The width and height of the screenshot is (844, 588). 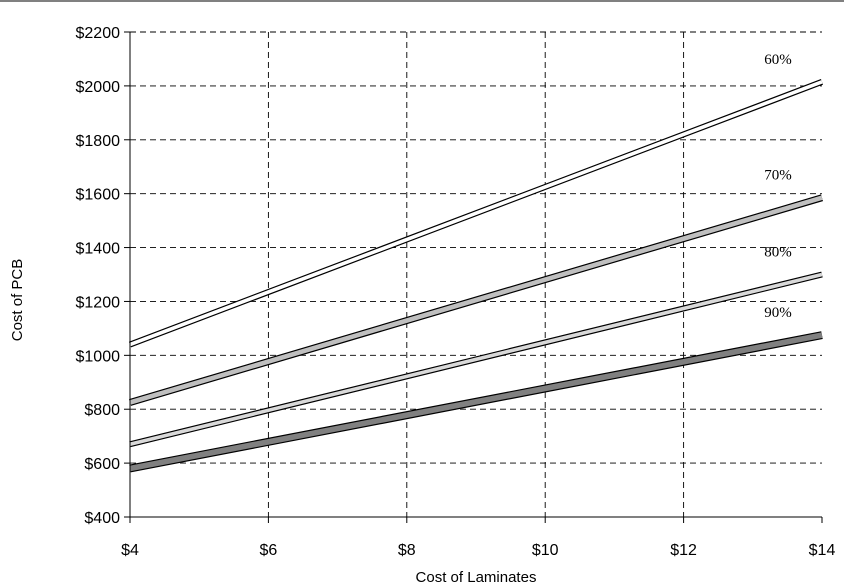 I want to click on y-tick-label: $800, so click(x=102, y=410).